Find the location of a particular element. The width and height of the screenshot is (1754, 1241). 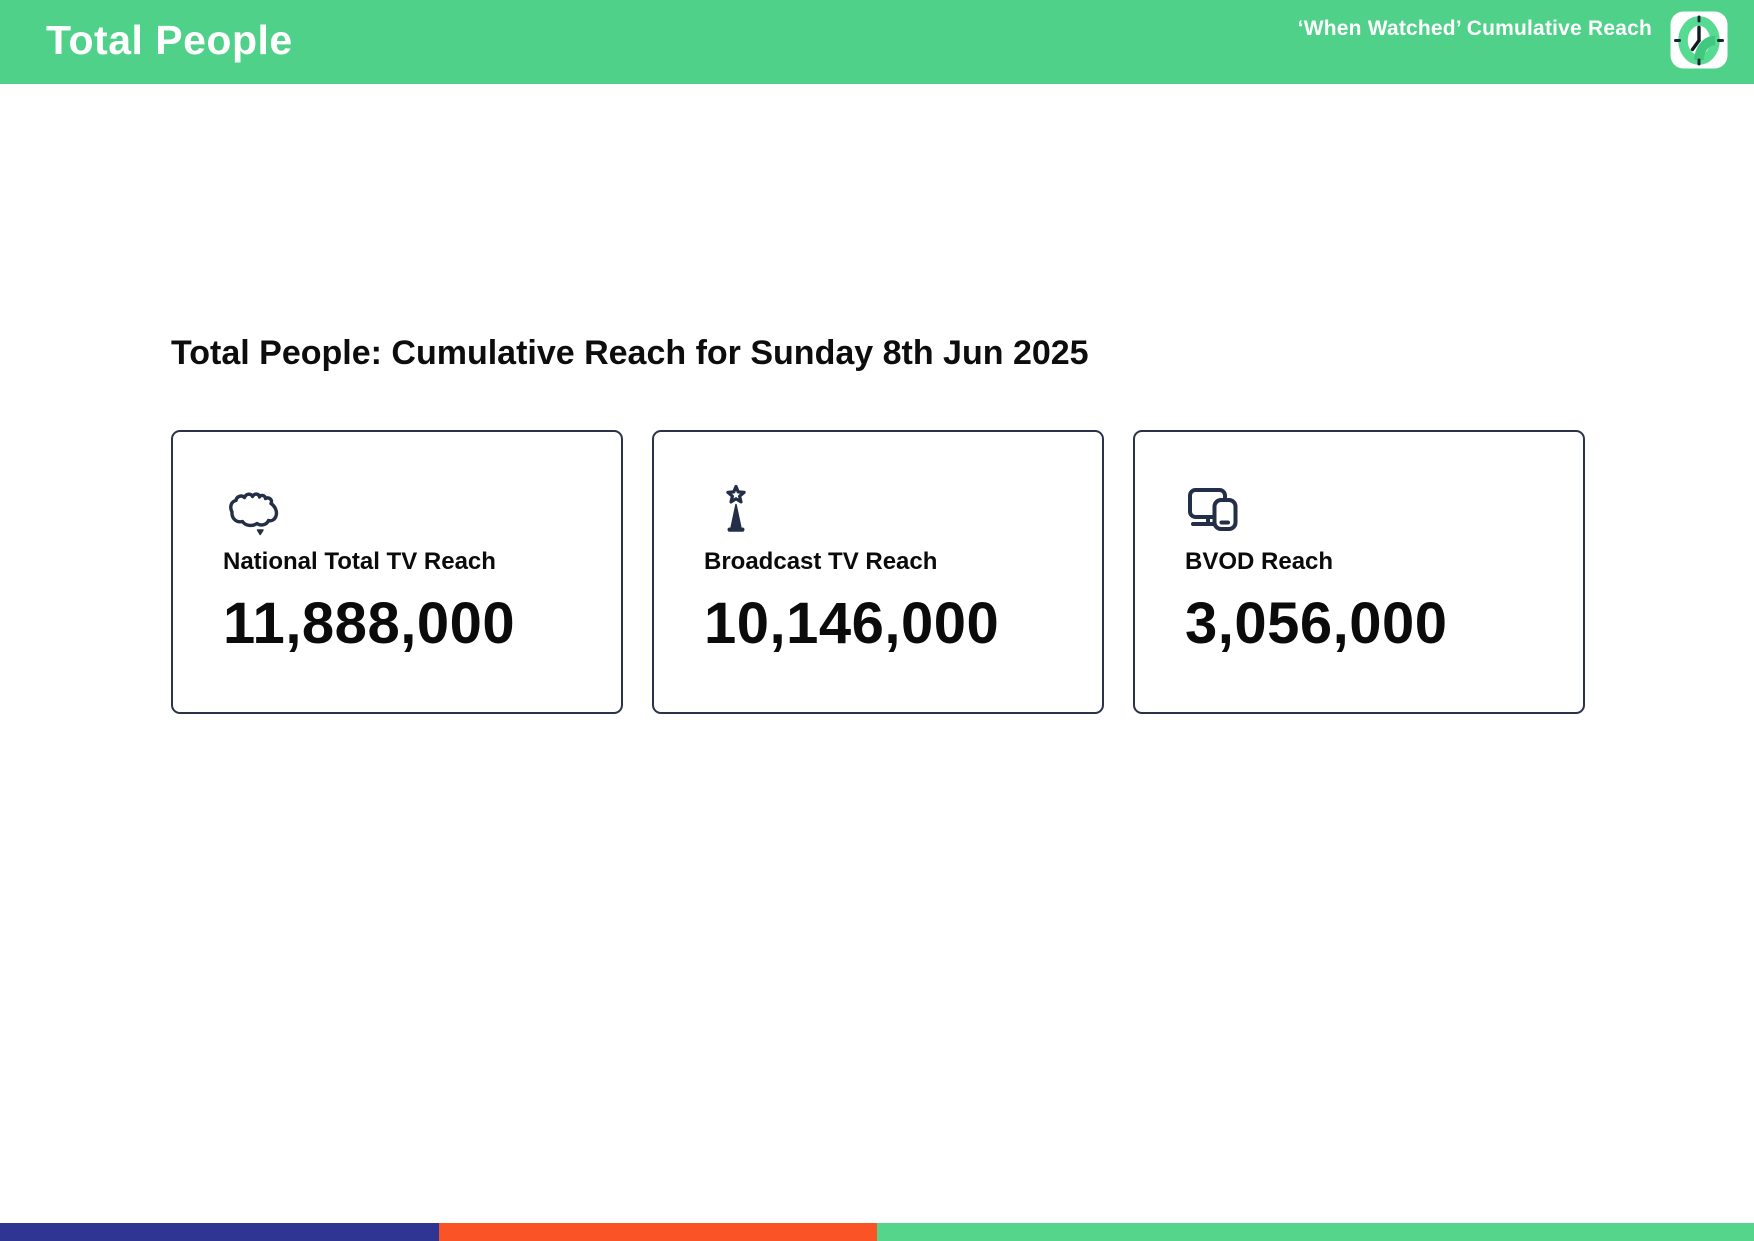

kpi-card-broadcast-tv: Broadcast TV Reach 10,146,000 is located at coordinates (878, 572).